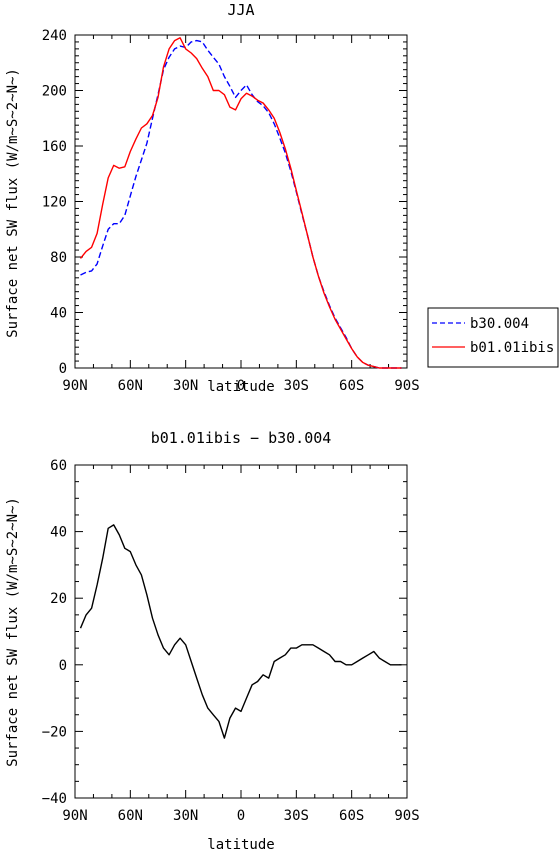  What do you see at coordinates (13, 203) in the screenshot?
I see `top-chart-y-label: Surface net SW flux (W/m~S~2~N~)` at bounding box center [13, 203].